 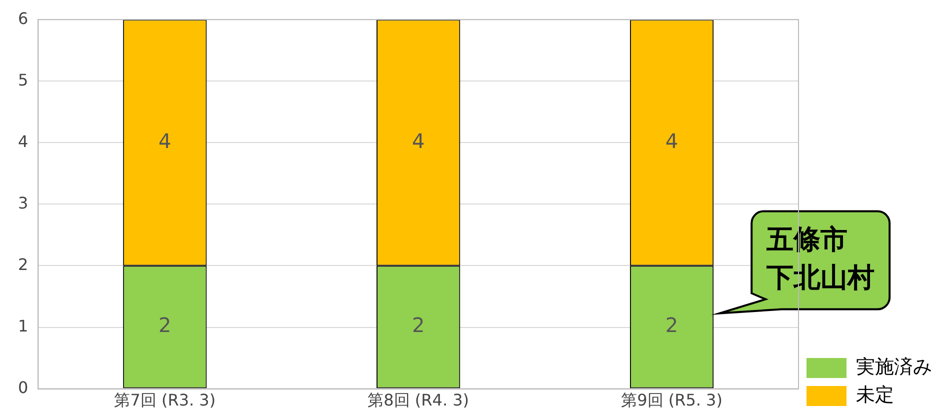 What do you see at coordinates (23, 80) in the screenshot?
I see `y-tick-label: 5` at bounding box center [23, 80].